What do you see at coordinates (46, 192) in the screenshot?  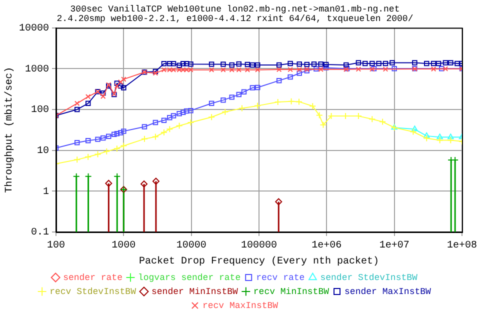 I see `y-tick-label: 1` at bounding box center [46, 192].